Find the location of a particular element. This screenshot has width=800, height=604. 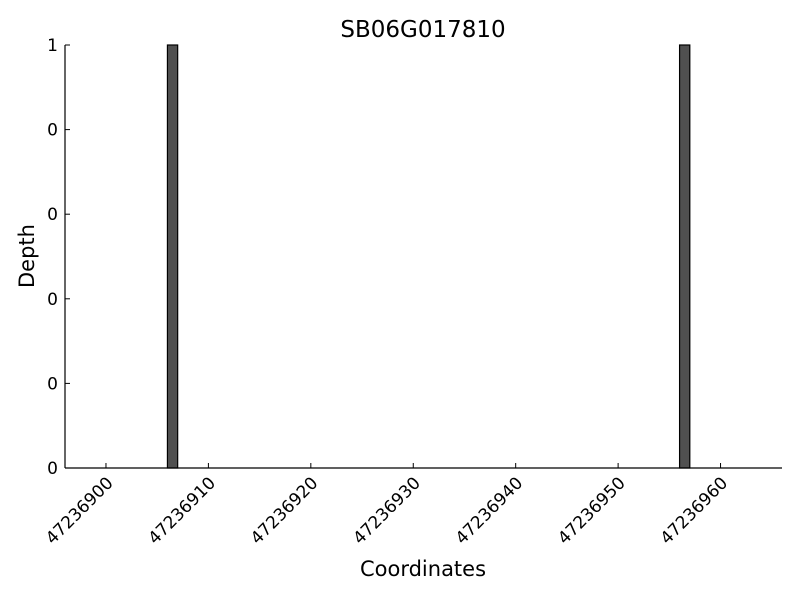

y-tick-label: 1 is located at coordinates (52, 46).